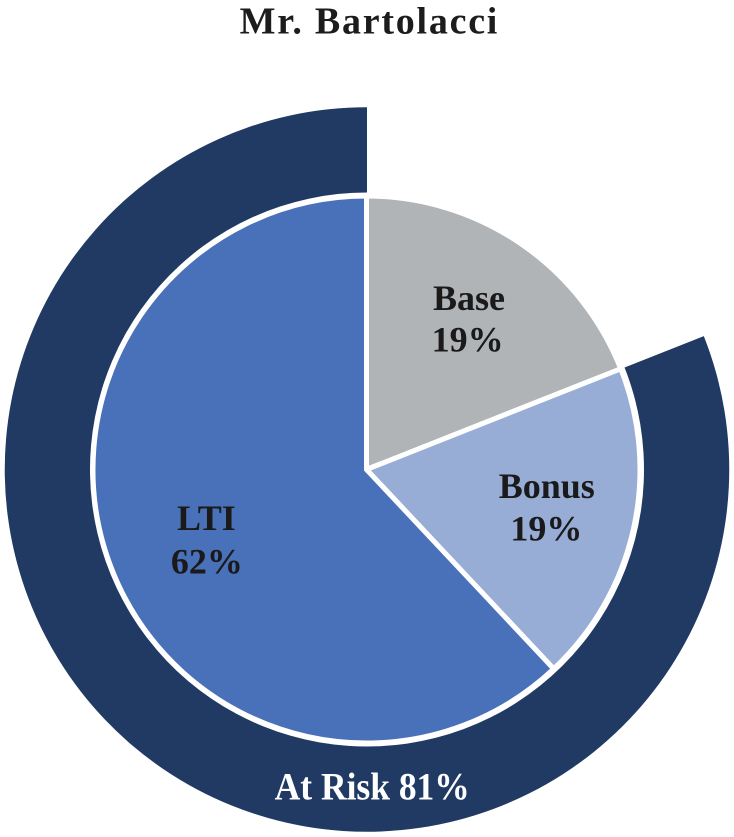  Describe the element at coordinates (206, 518) in the screenshot. I see `svg-text: LTI` at that location.